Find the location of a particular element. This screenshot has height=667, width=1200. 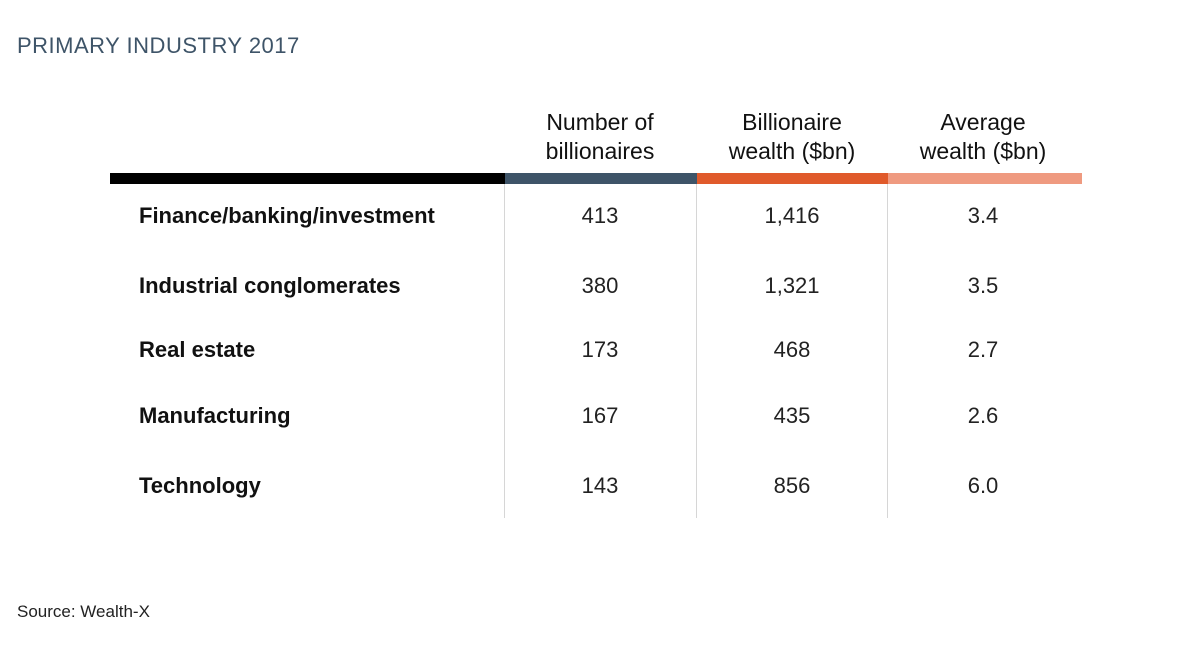

row-label-manufacturing: Manufacturing is located at coordinates (215, 415).